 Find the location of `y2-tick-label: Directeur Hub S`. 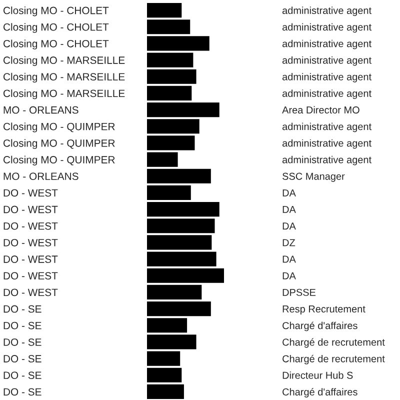

y2-tick-label: Directeur Hub S is located at coordinates (317, 375).